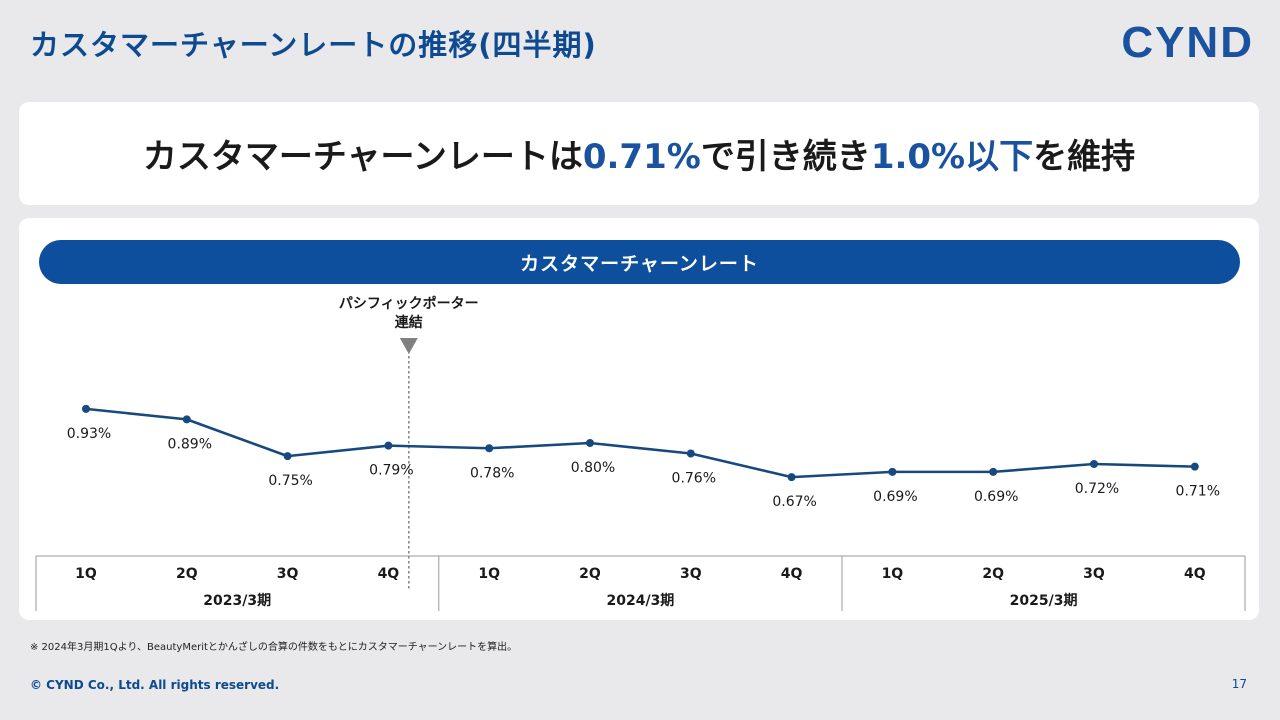 This screenshot has height=720, width=1280. I want to click on annotation-label: パシフィックポーター, so click(409, 303).